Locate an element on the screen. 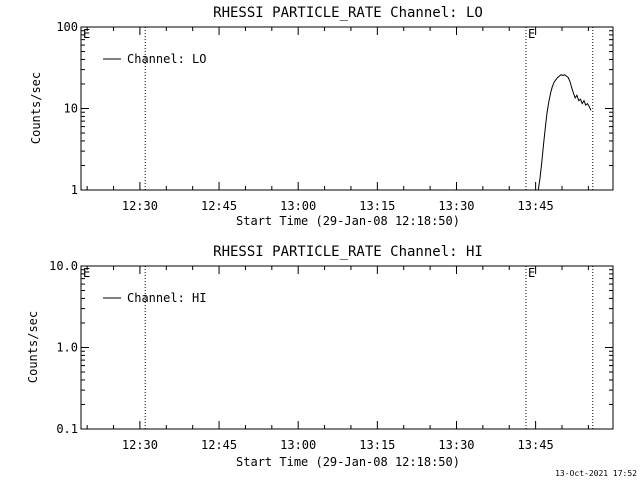  series-line-lo is located at coordinates (564, 132).